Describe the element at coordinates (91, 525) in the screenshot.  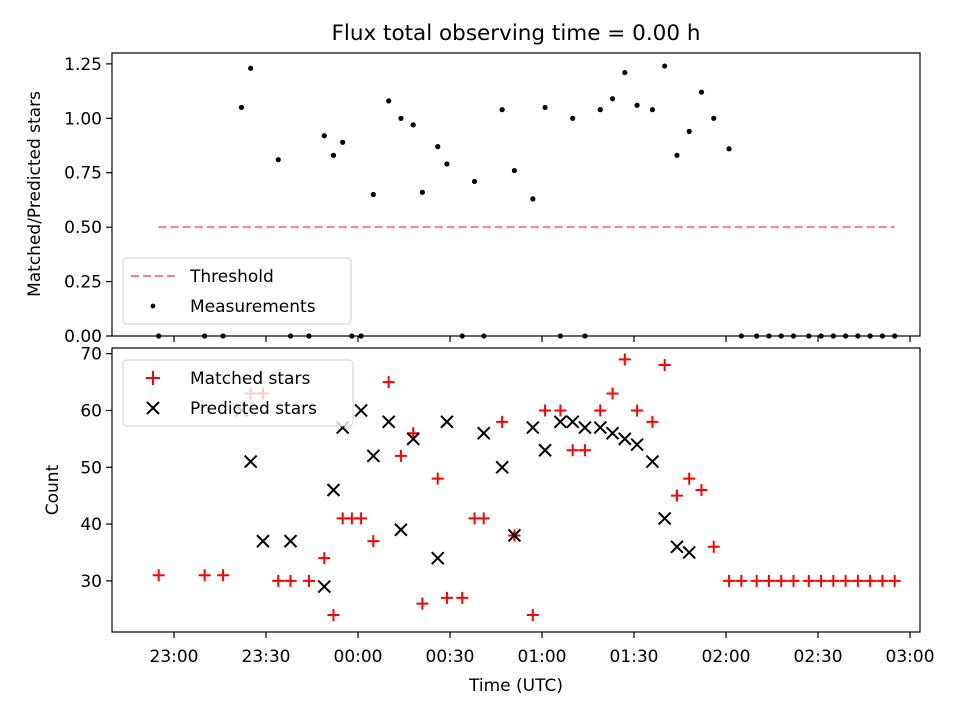
I see `bottom-y-tick-label: 40` at that location.